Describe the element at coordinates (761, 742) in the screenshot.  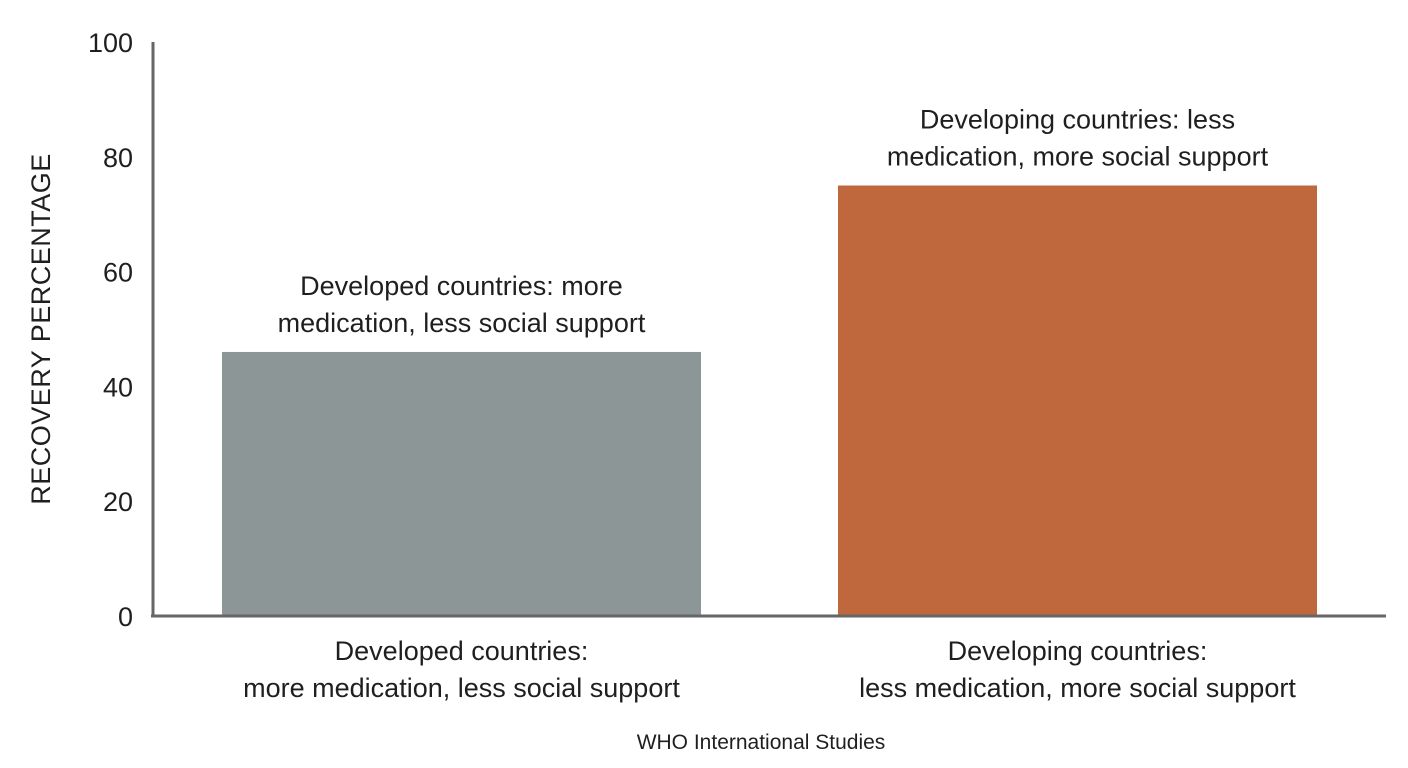
I see `x-axis-title: WHO International Studies` at that location.